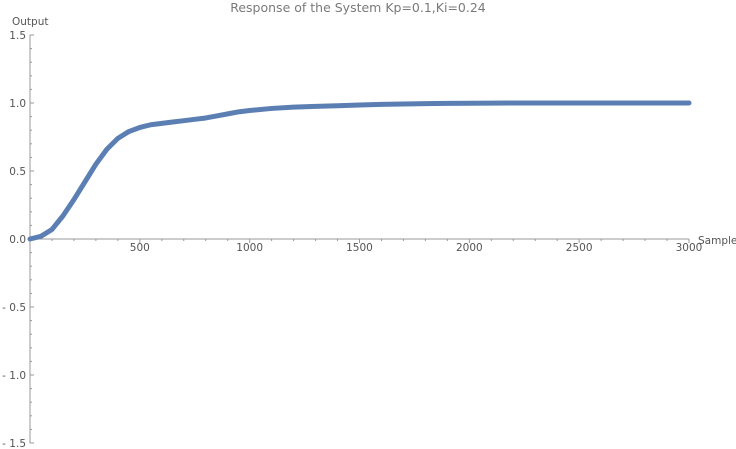  I want to click on x-axis-label: Sample, so click(717, 241).